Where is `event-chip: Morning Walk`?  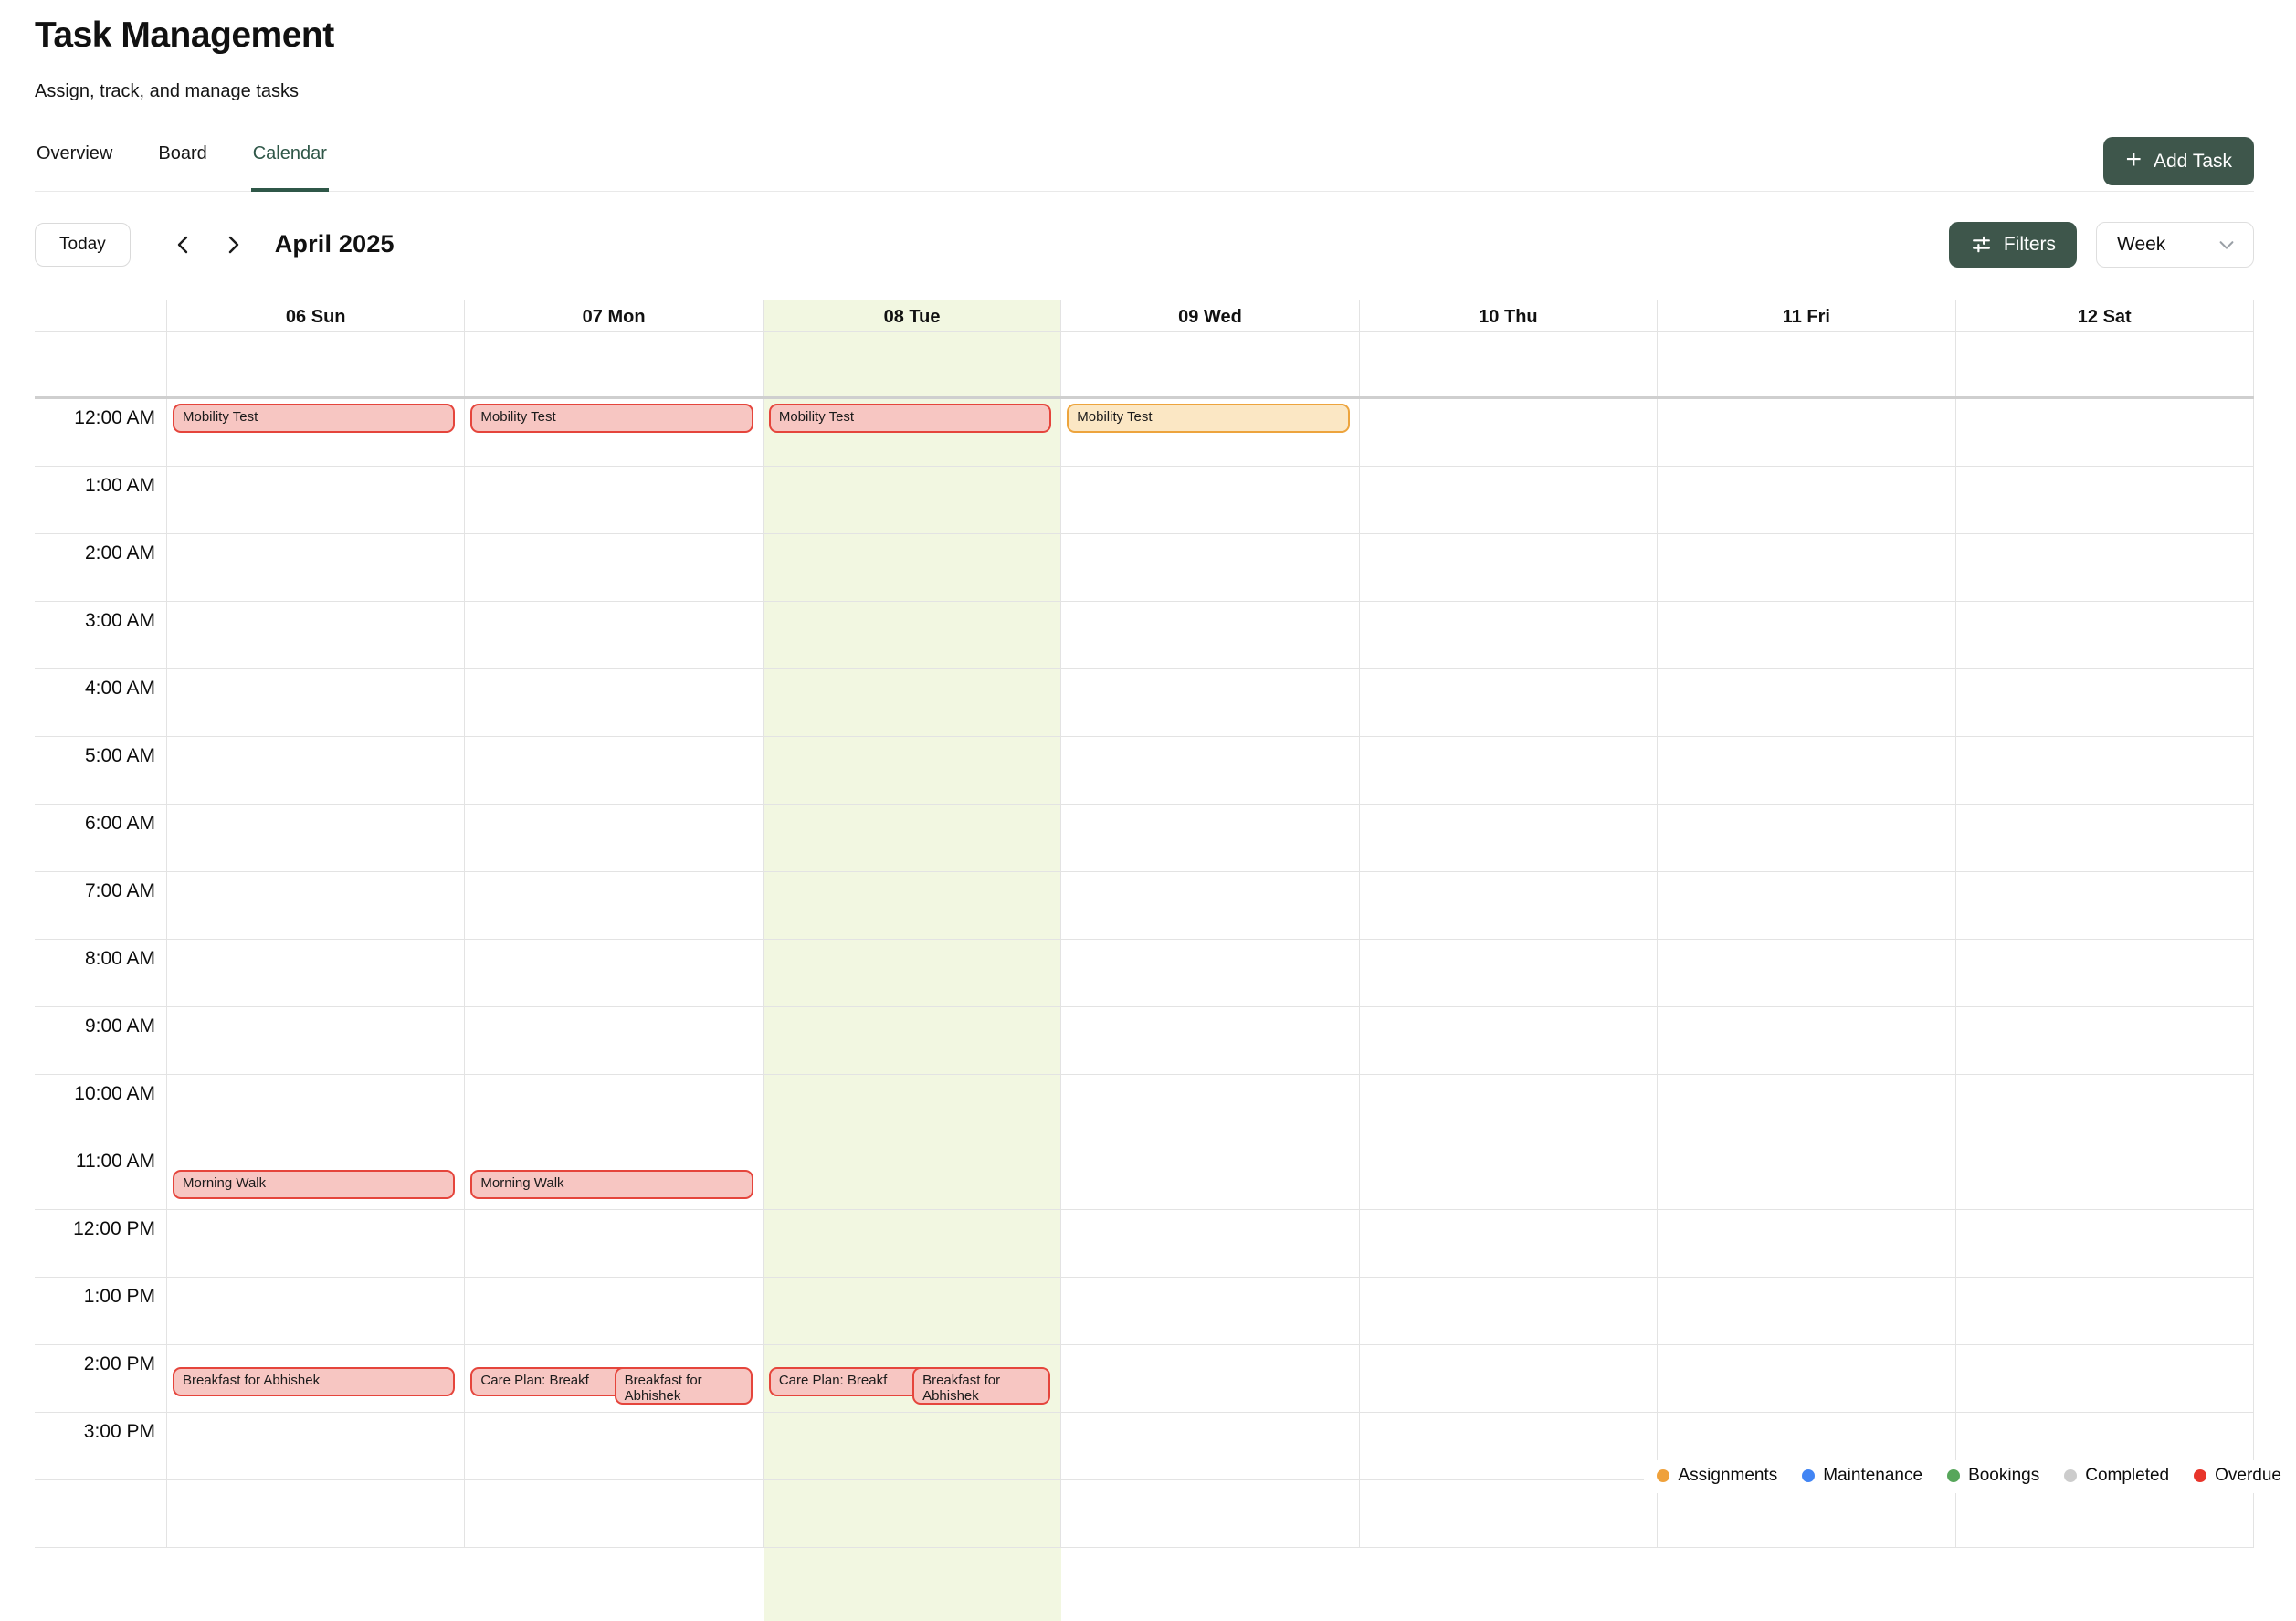
event-chip: Morning Walk is located at coordinates (611, 1184).